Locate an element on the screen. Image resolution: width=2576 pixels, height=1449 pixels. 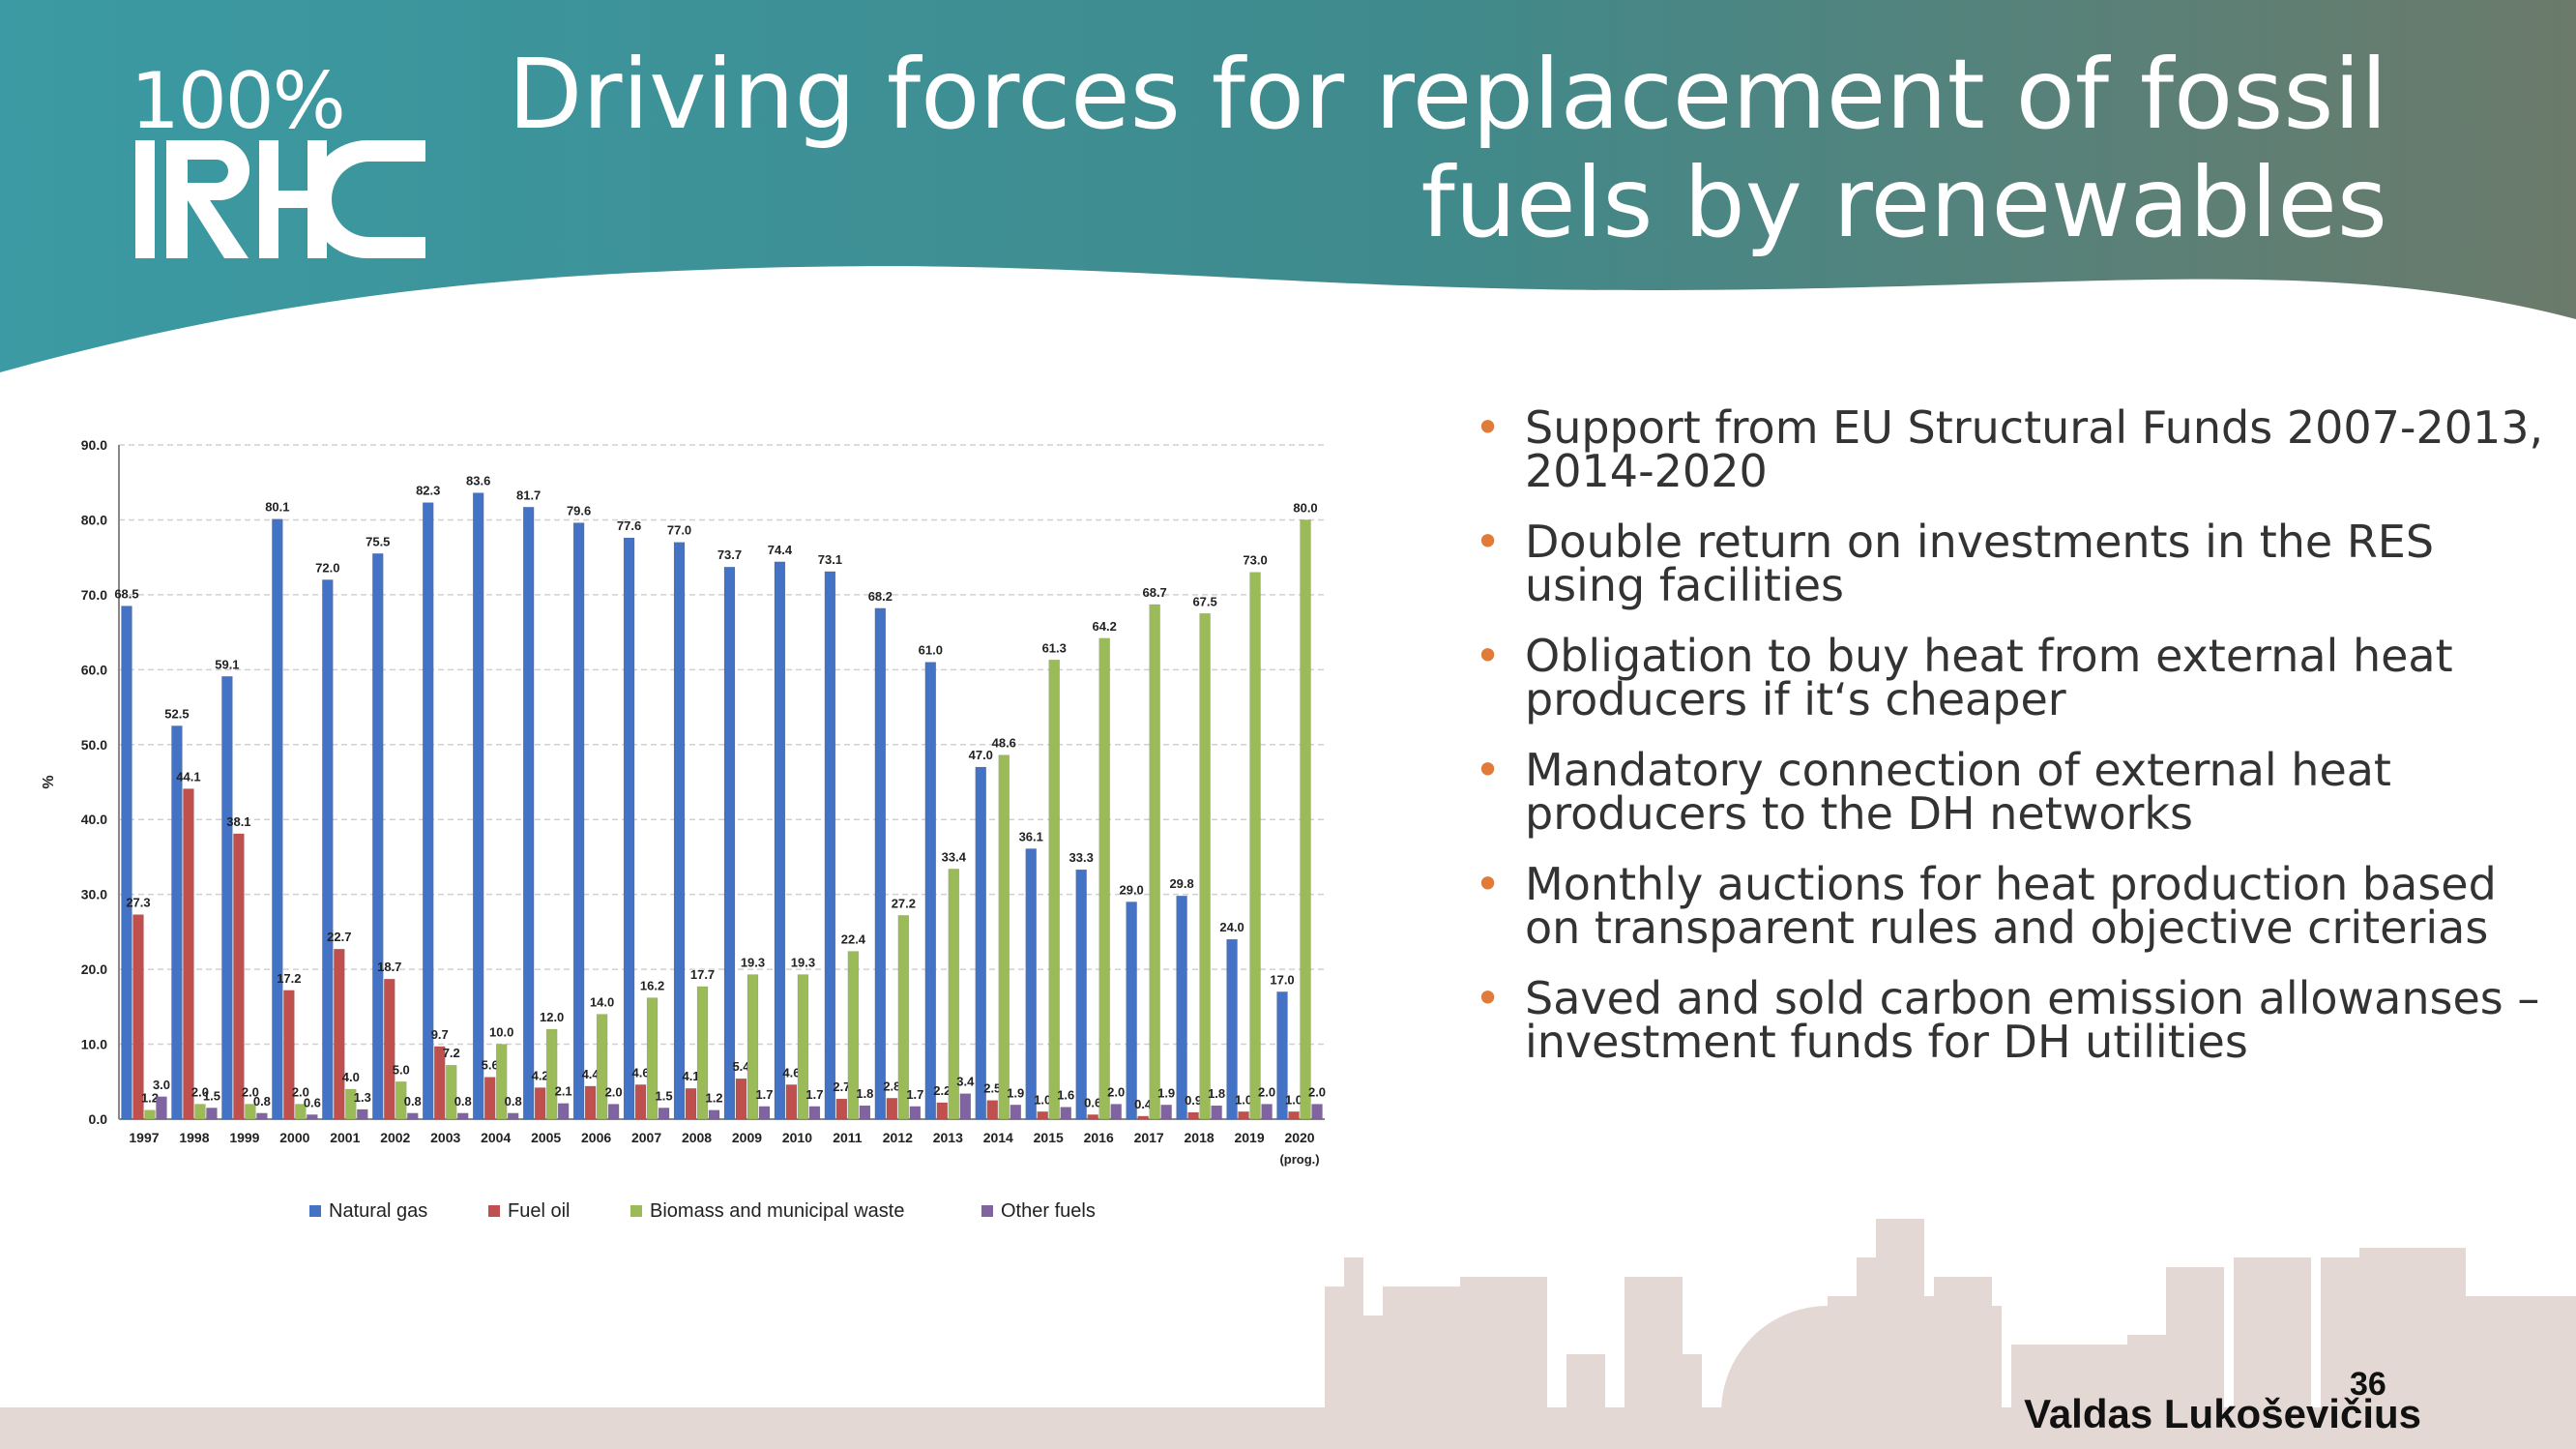
legend-label: Natural gas is located at coordinates (378, 1211).